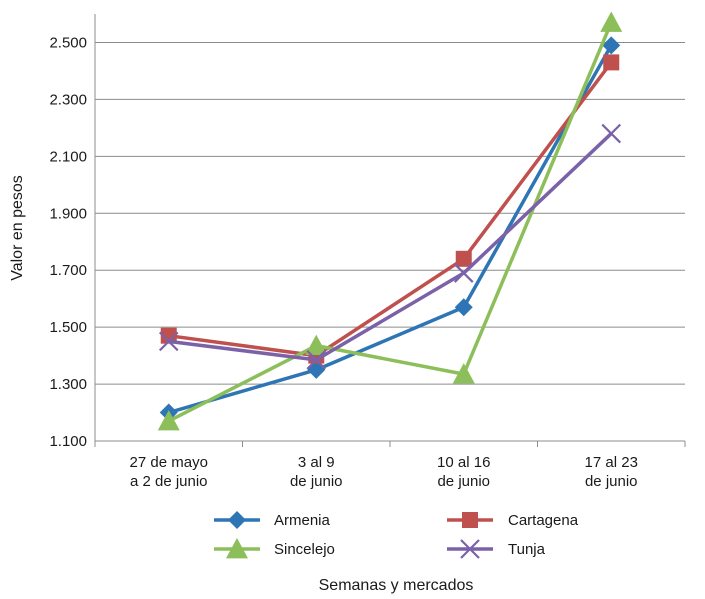 This screenshot has width=705, height=599. What do you see at coordinates (302, 520) in the screenshot?
I see `legend-label: Armenia` at bounding box center [302, 520].